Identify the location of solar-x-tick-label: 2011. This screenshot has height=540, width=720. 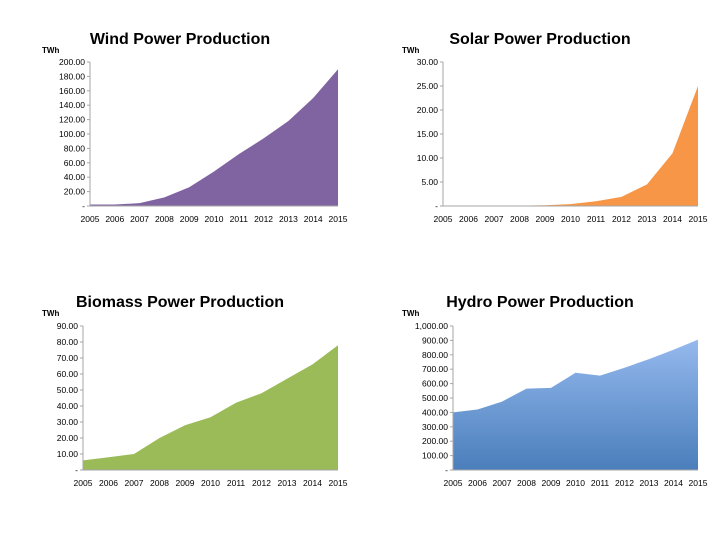
(596, 219).